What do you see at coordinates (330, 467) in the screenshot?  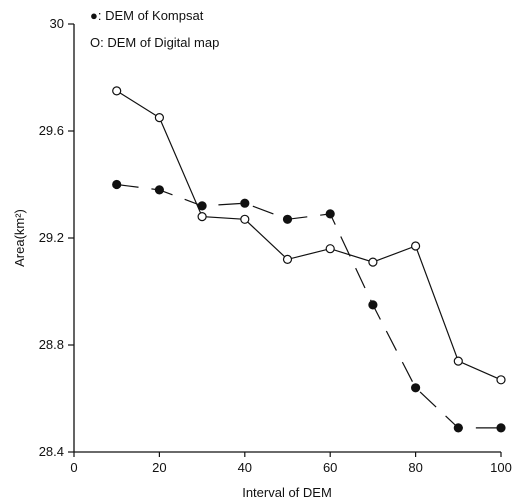 I see `x-tick-label: 60` at bounding box center [330, 467].